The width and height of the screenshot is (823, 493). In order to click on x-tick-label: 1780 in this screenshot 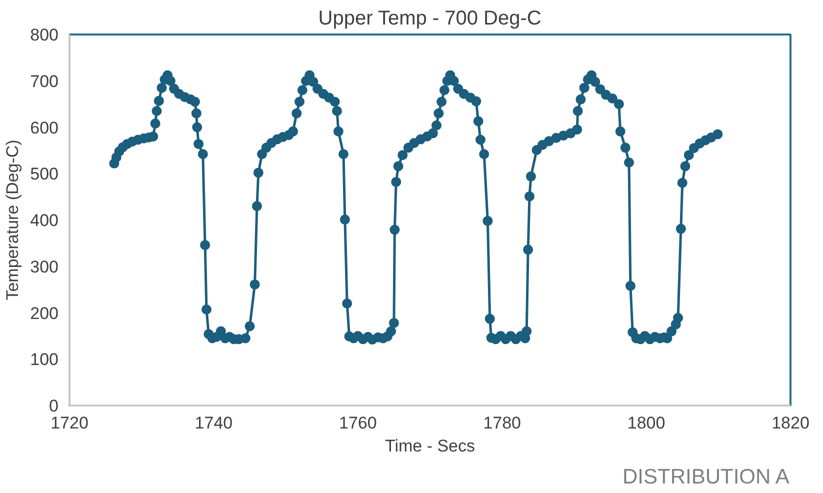, I will do `click(502, 423)`.